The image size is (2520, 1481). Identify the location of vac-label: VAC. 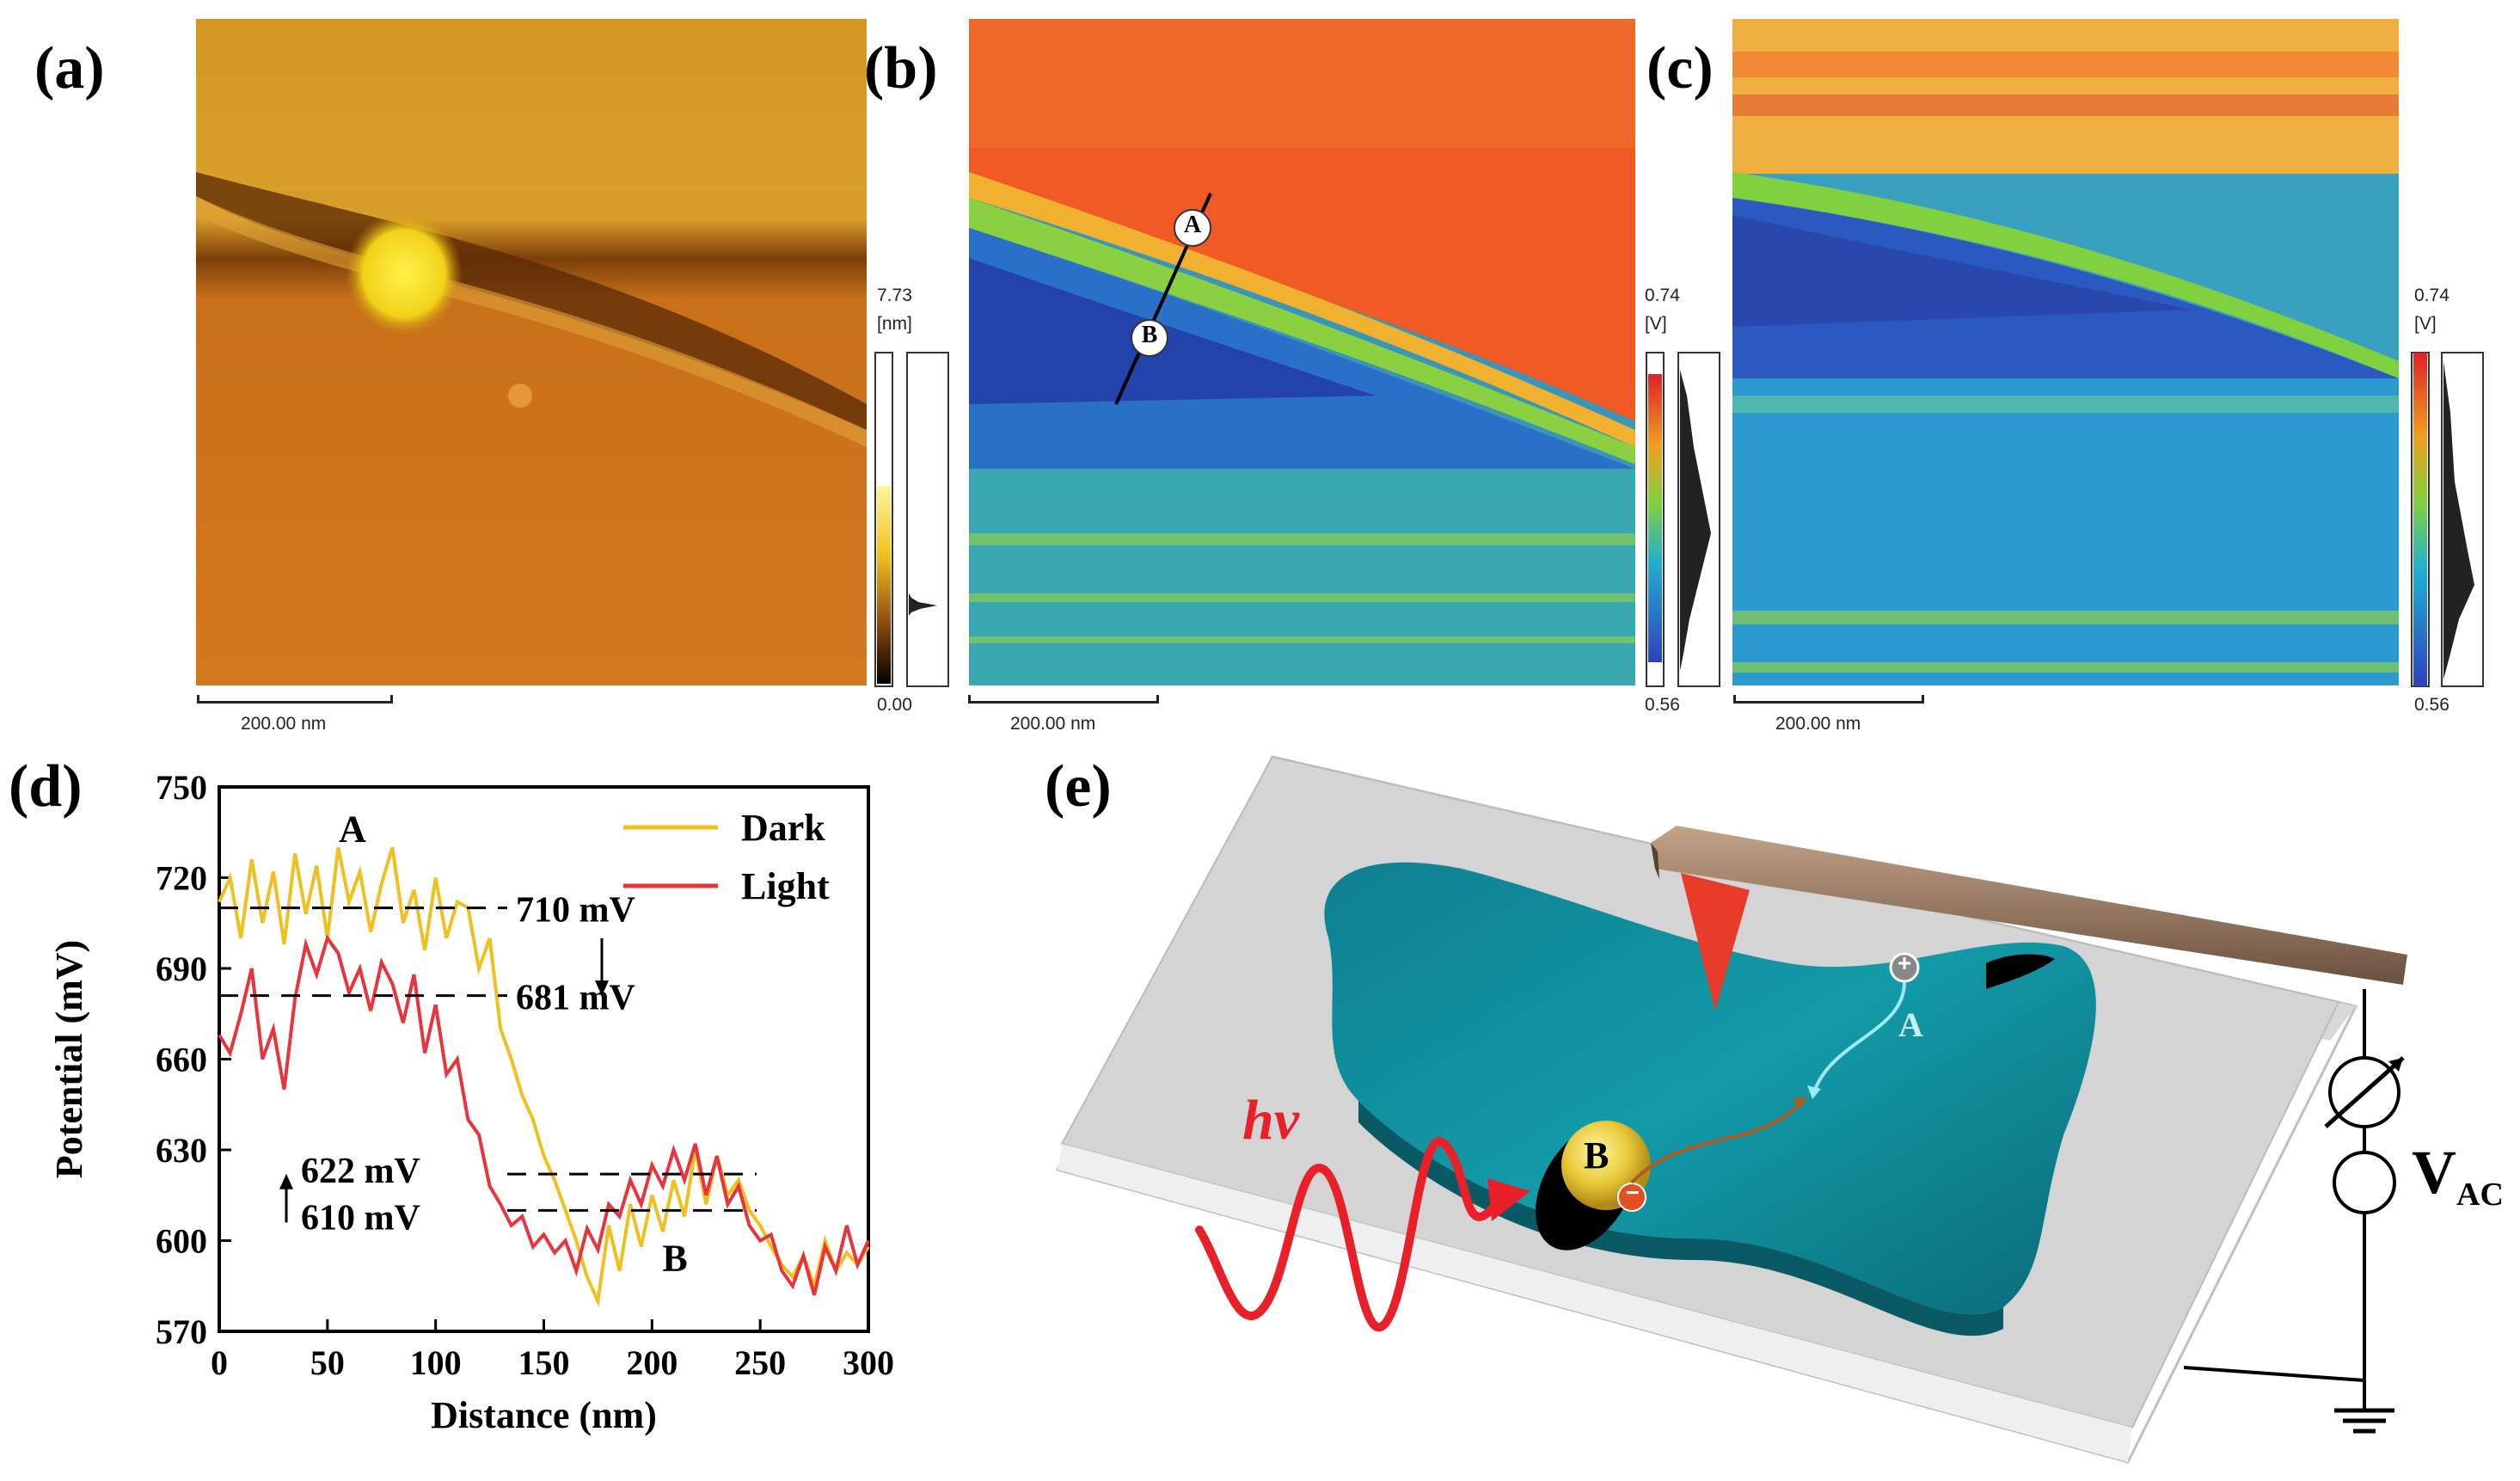
(2458, 1175).